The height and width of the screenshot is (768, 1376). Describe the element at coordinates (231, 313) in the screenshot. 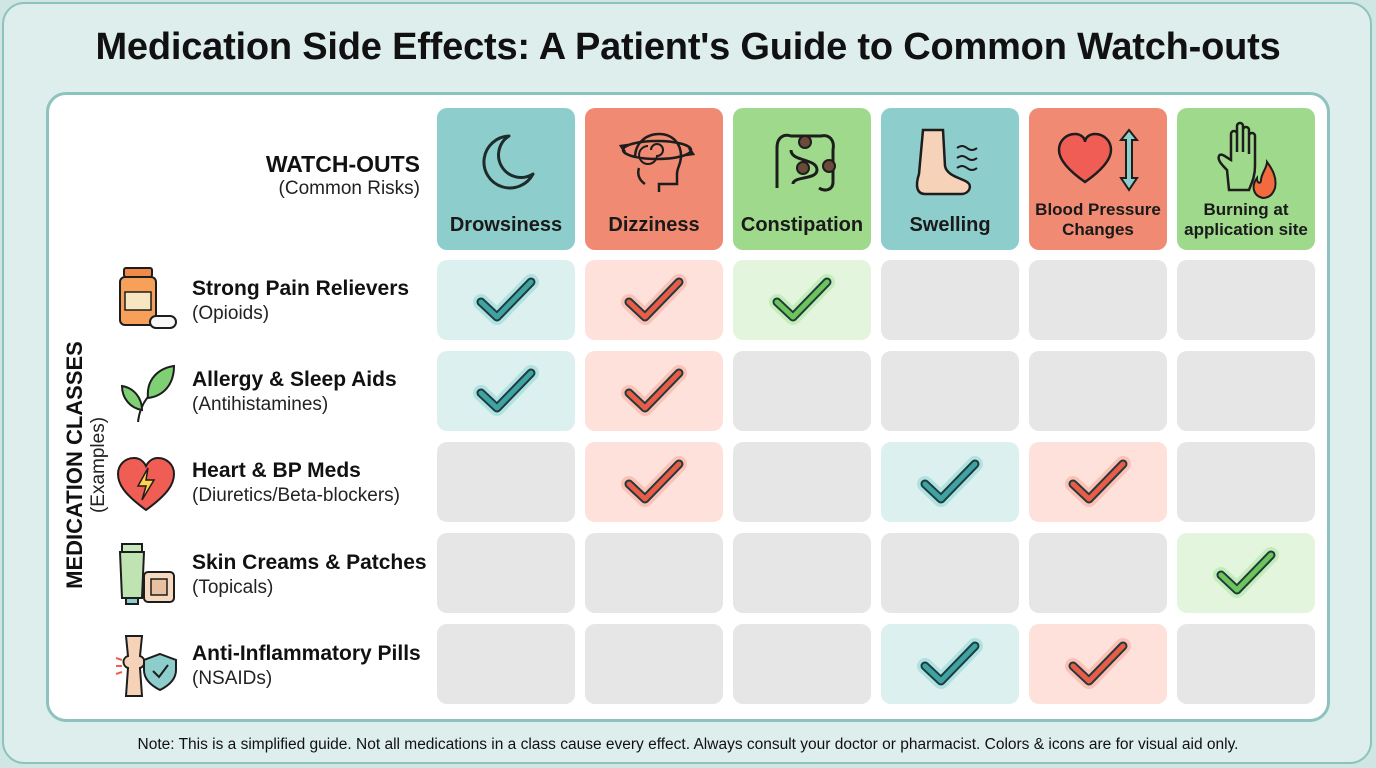

I see `class-examples: (Opioids)` at that location.